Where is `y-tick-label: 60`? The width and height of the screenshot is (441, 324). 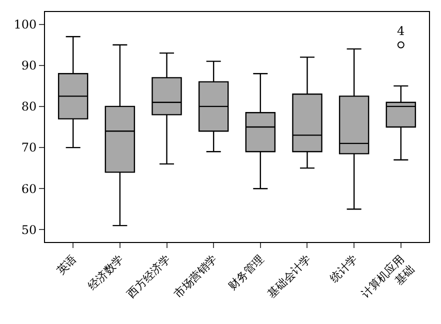
y-tick-label: 60 is located at coordinates (29, 189).